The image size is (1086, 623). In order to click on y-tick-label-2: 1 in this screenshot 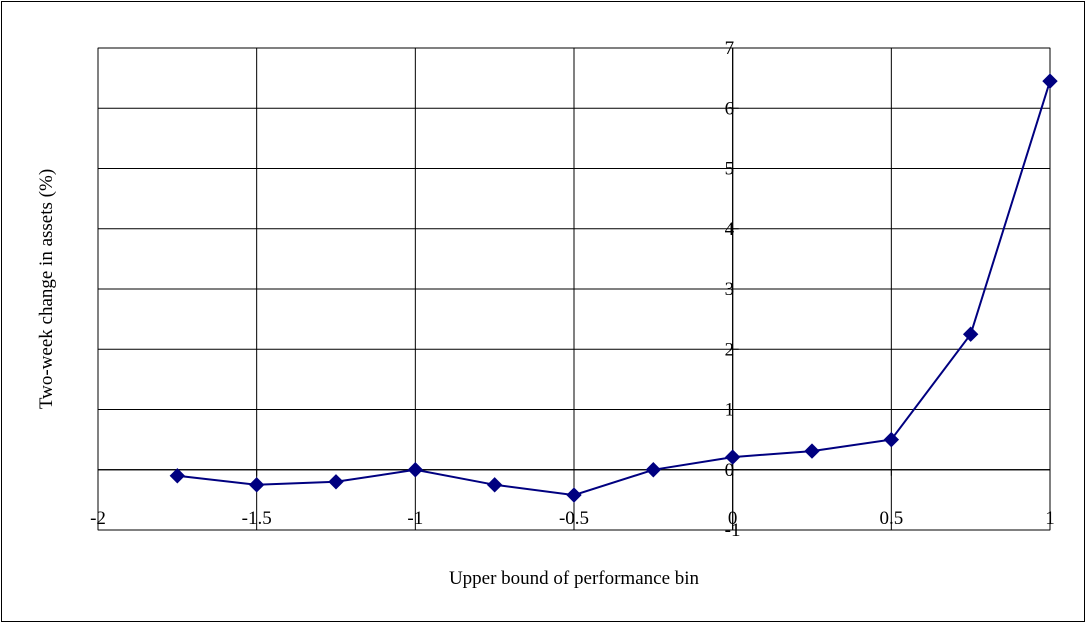, I will do `click(730, 410)`.